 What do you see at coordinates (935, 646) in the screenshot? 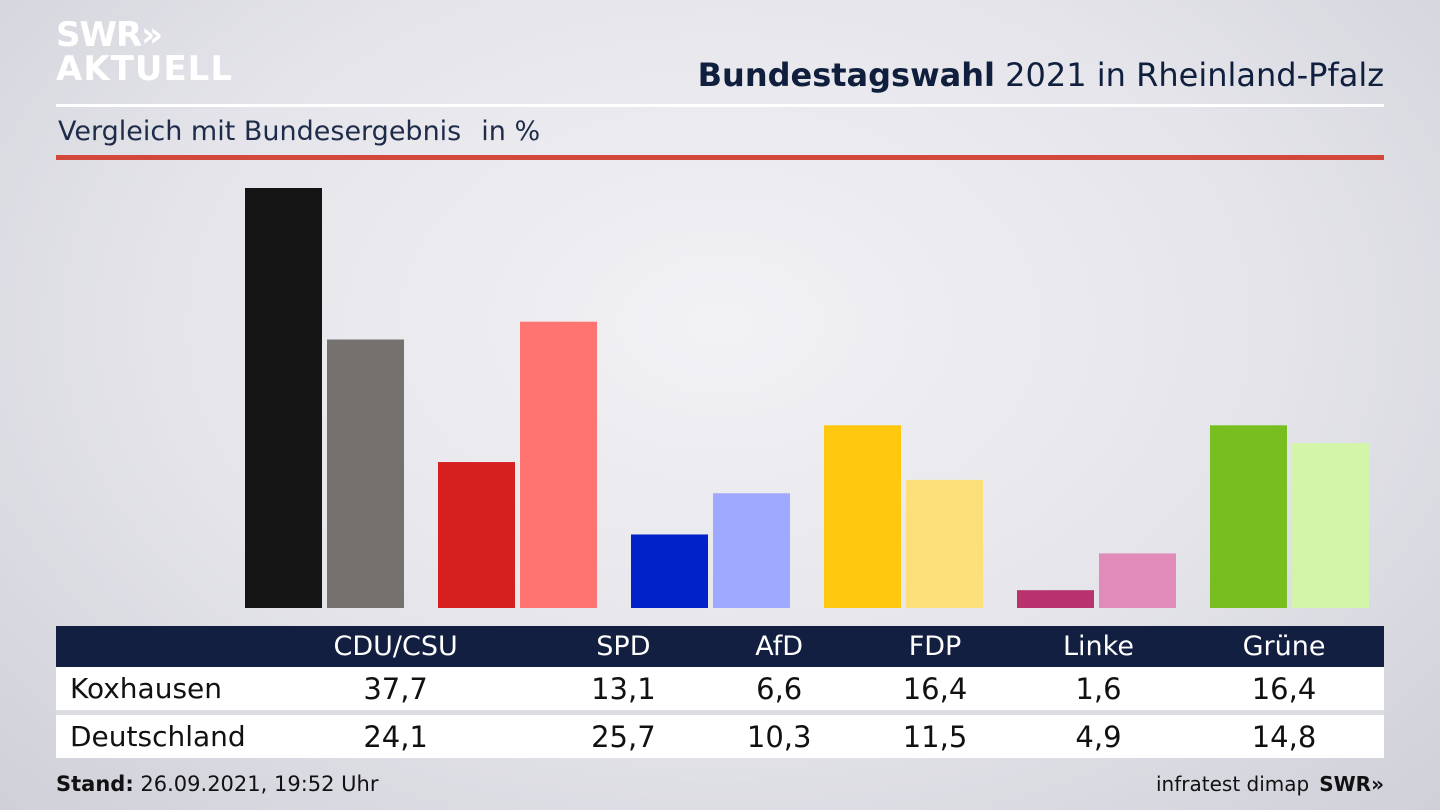
I see `col-header-fdp: FDP` at bounding box center [935, 646].